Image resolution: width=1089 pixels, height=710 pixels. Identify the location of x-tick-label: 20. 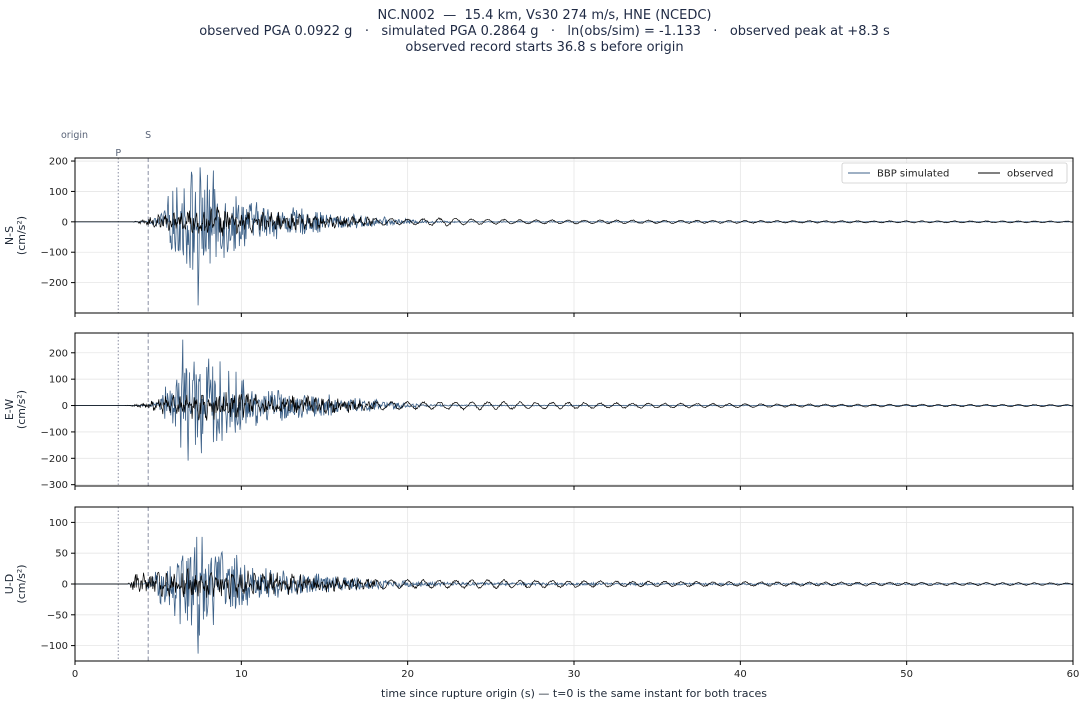
(407, 674).